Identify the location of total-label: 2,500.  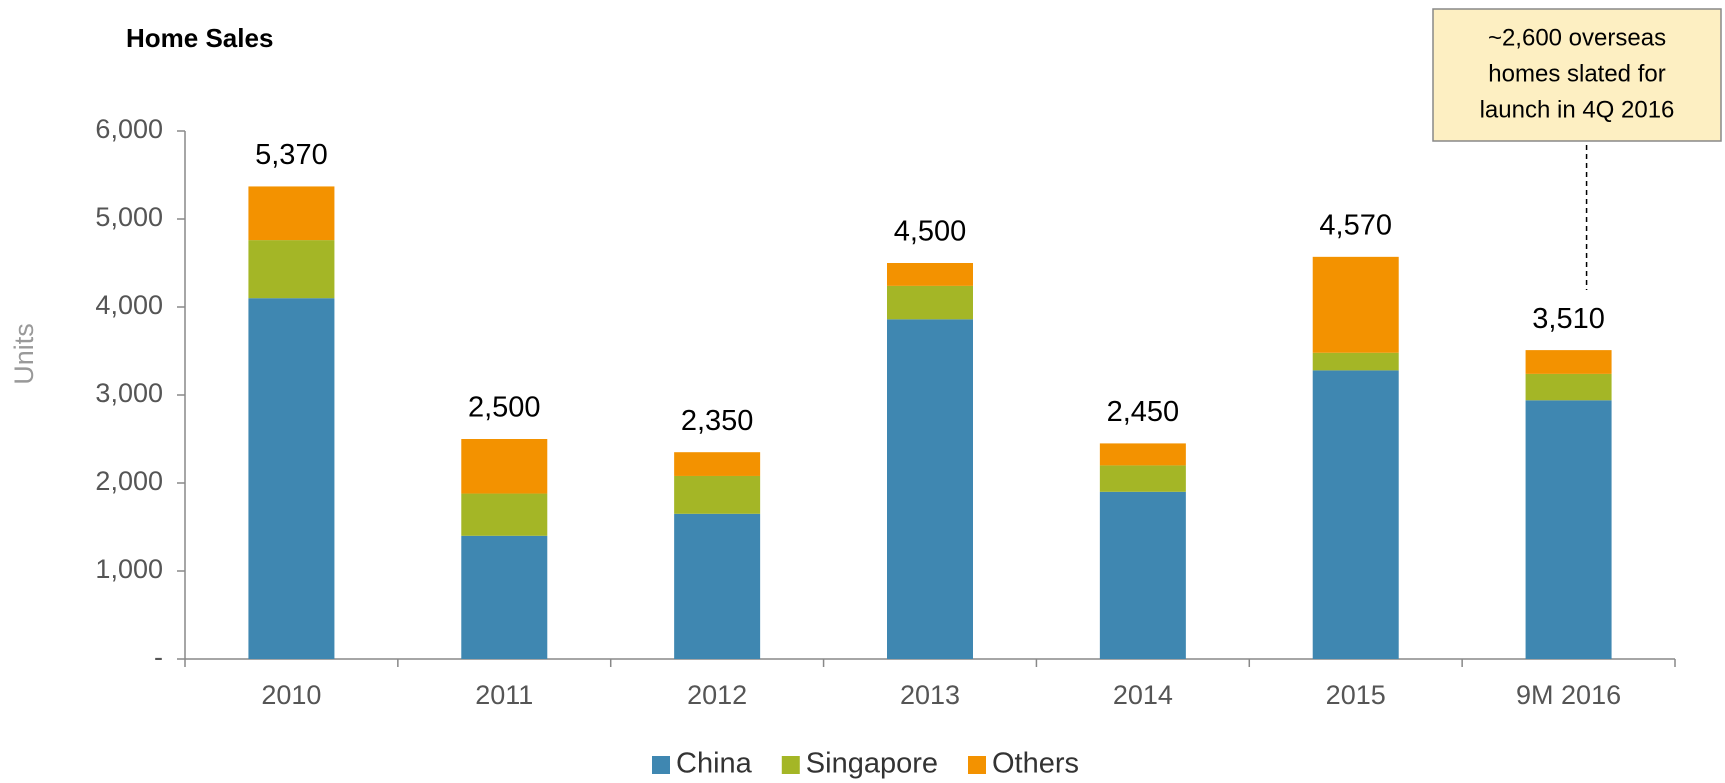
(504, 408).